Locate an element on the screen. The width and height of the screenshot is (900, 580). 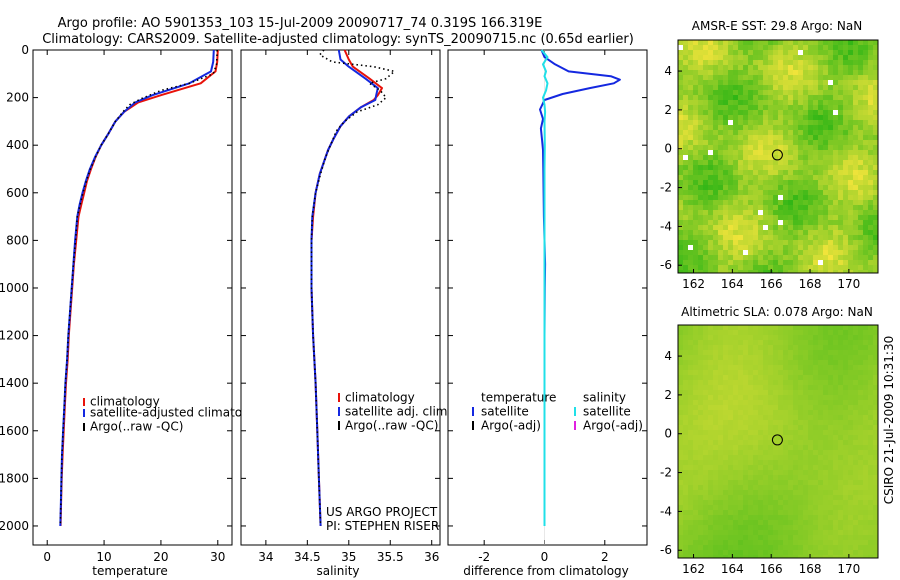
temperature-lines is located at coordinates (139, 288).